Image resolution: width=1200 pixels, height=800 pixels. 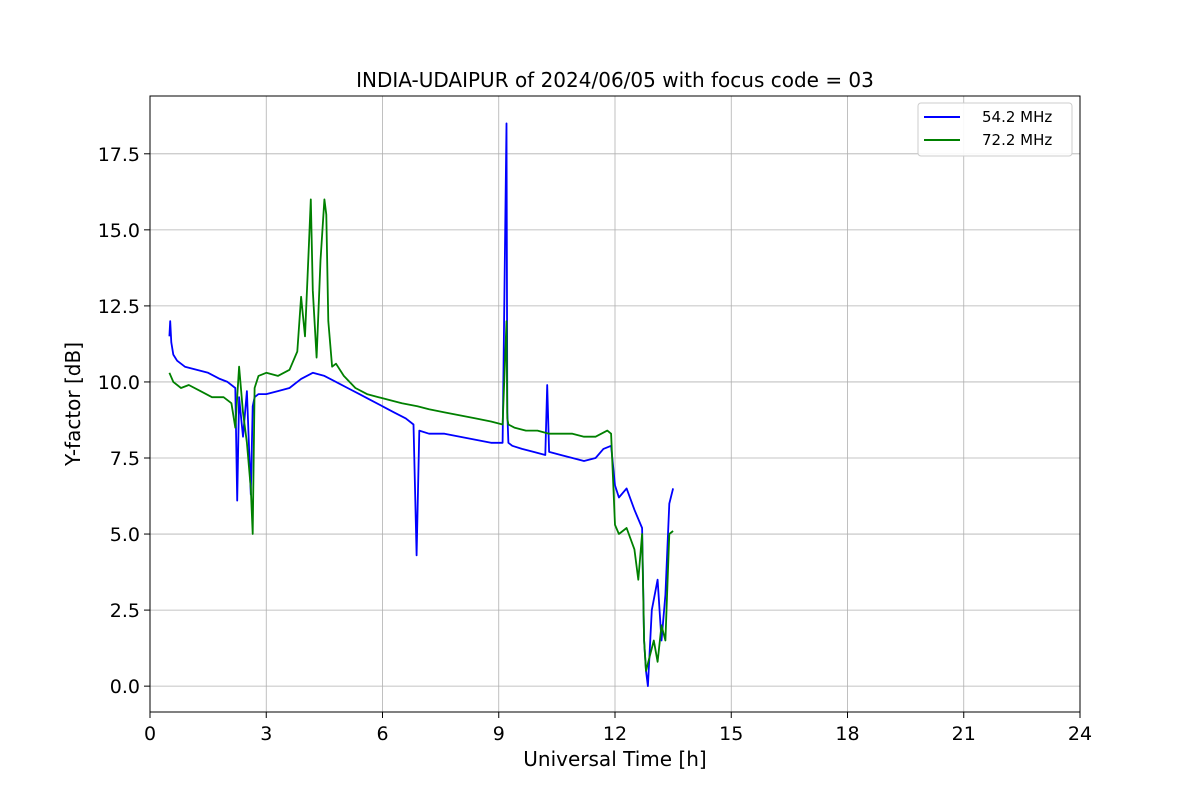 I want to click on x-tick-label: 3, so click(x=266, y=734).